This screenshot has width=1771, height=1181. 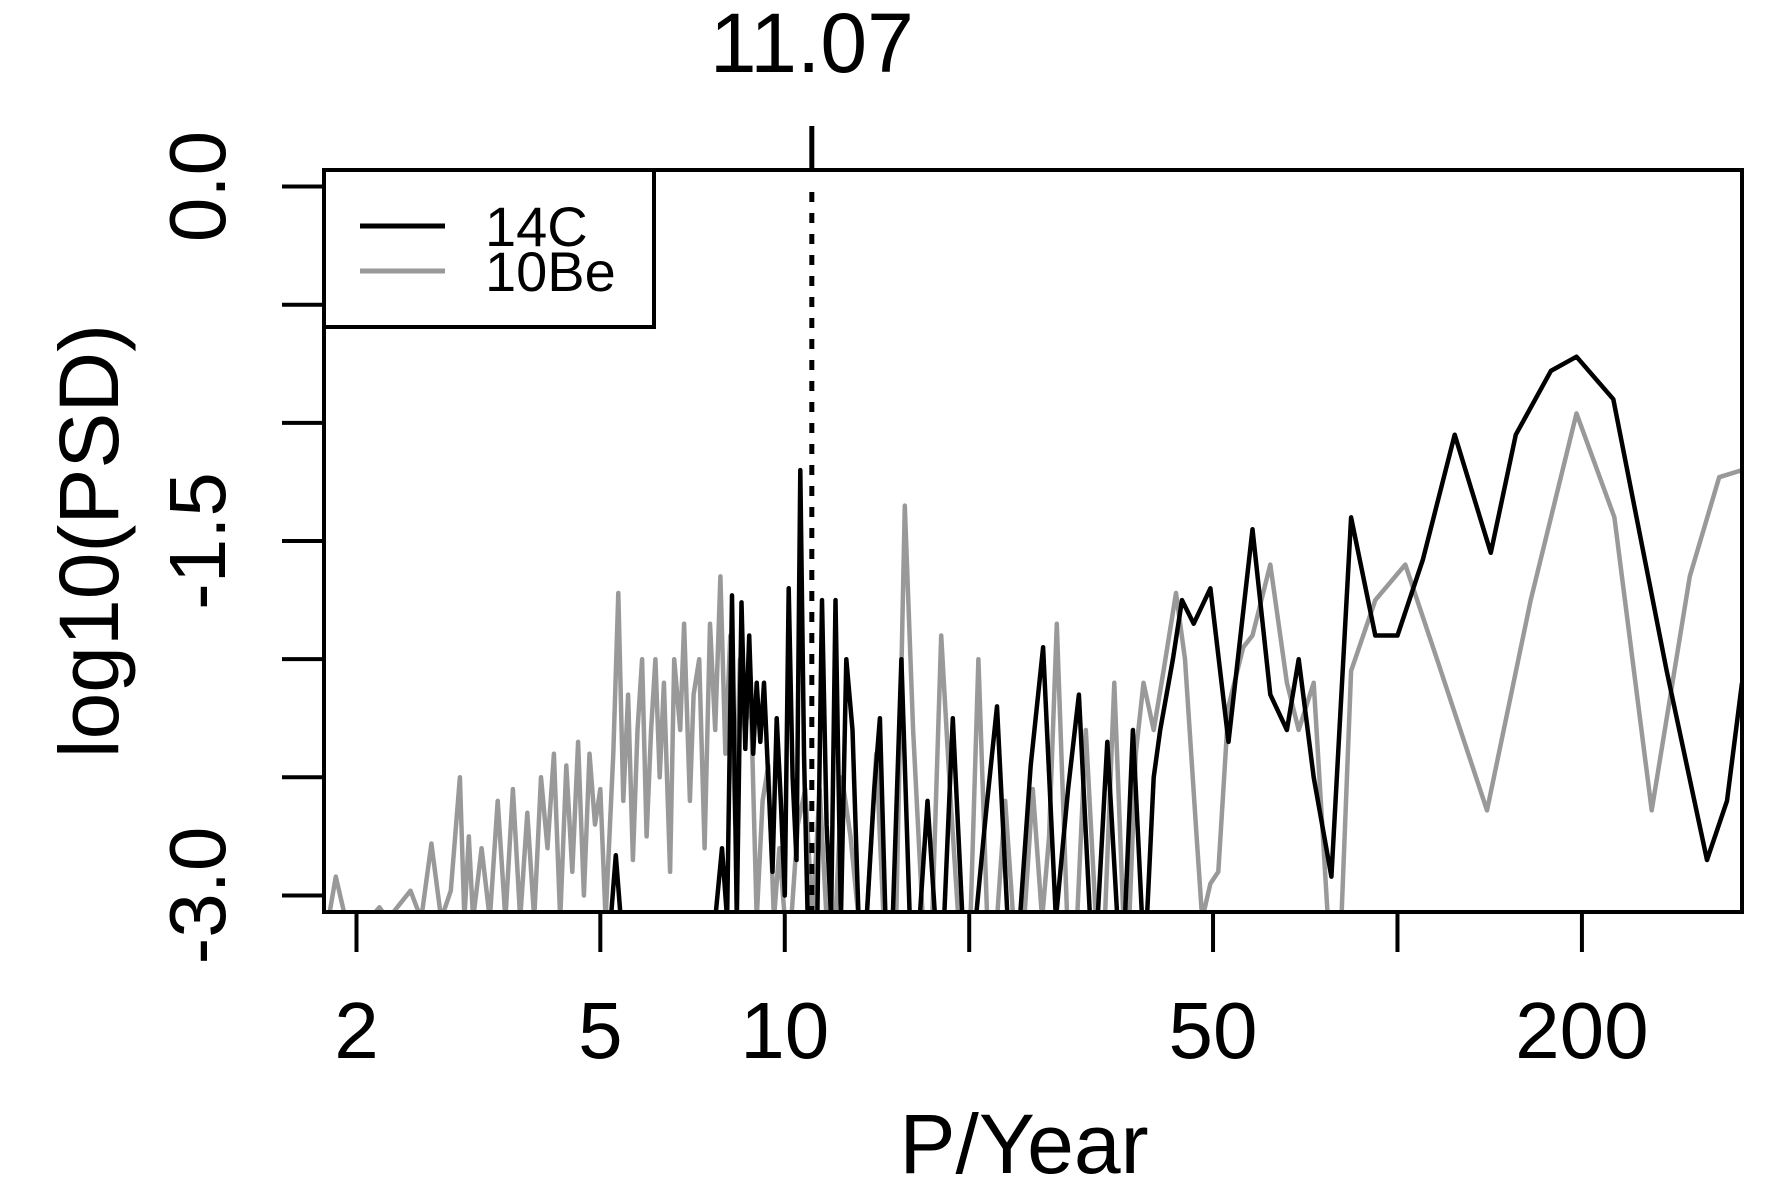 I want to click on x-tick-label: 50, so click(x=1213, y=1030).